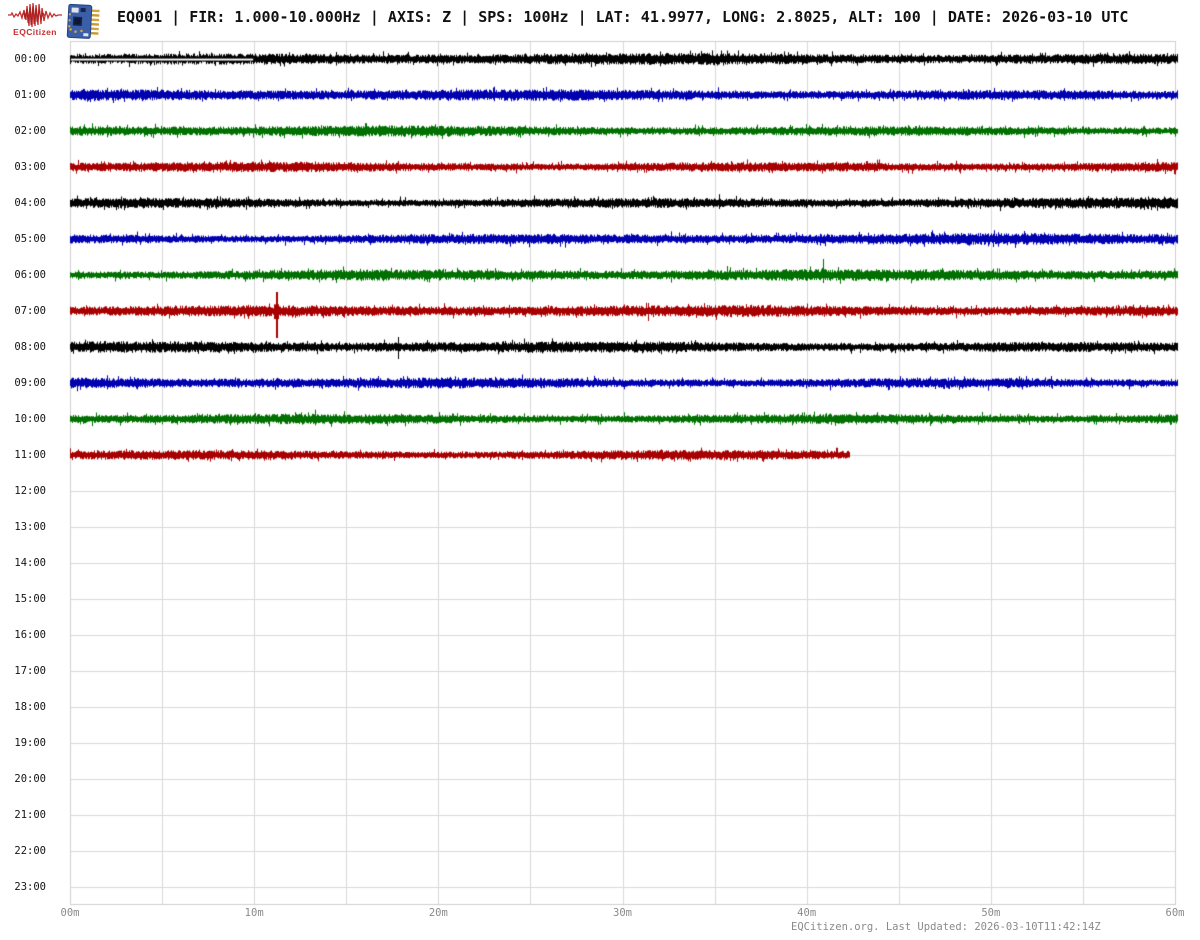 The height and width of the screenshot is (940, 1200). What do you see at coordinates (30, 851) in the screenshot?
I see `row-label-22: 22:00` at bounding box center [30, 851].